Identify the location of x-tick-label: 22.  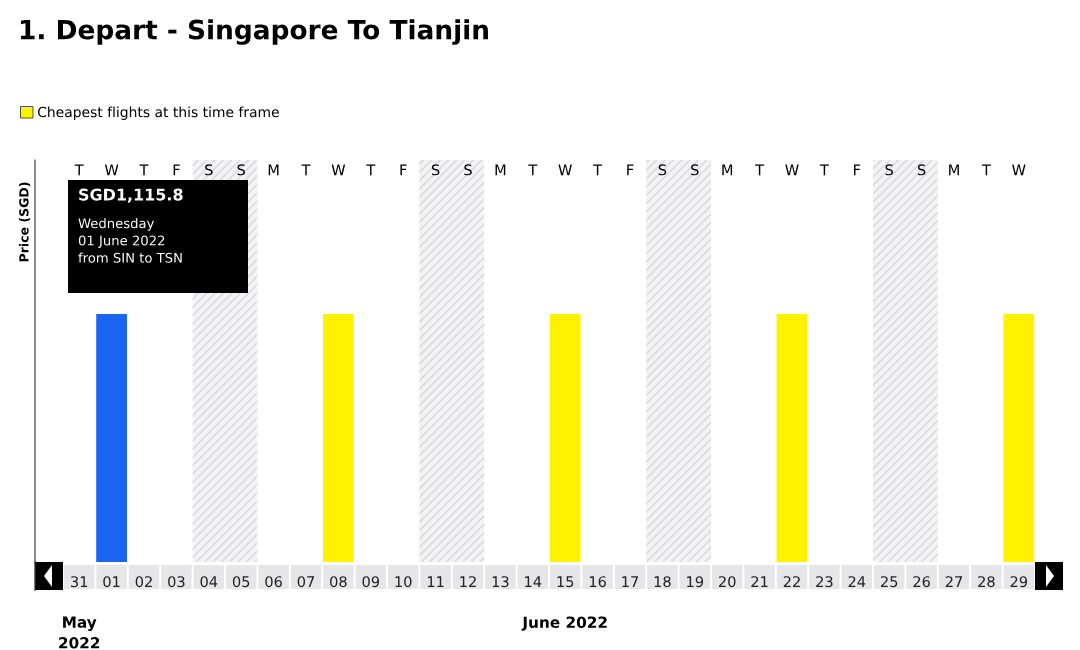
(791, 581).